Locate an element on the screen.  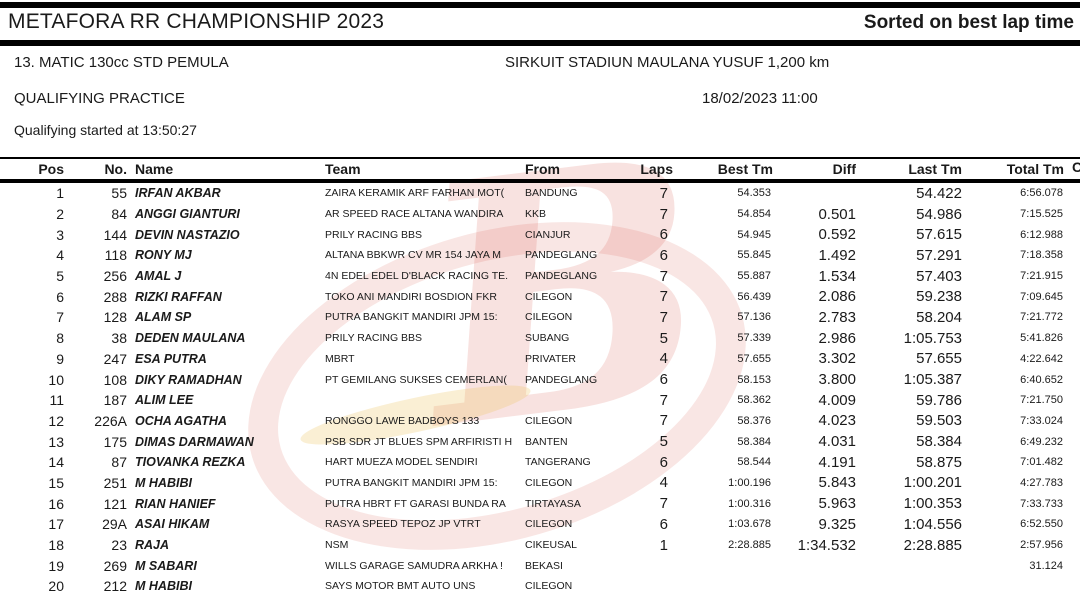
cell-no: 212 is located at coordinates (115, 586).